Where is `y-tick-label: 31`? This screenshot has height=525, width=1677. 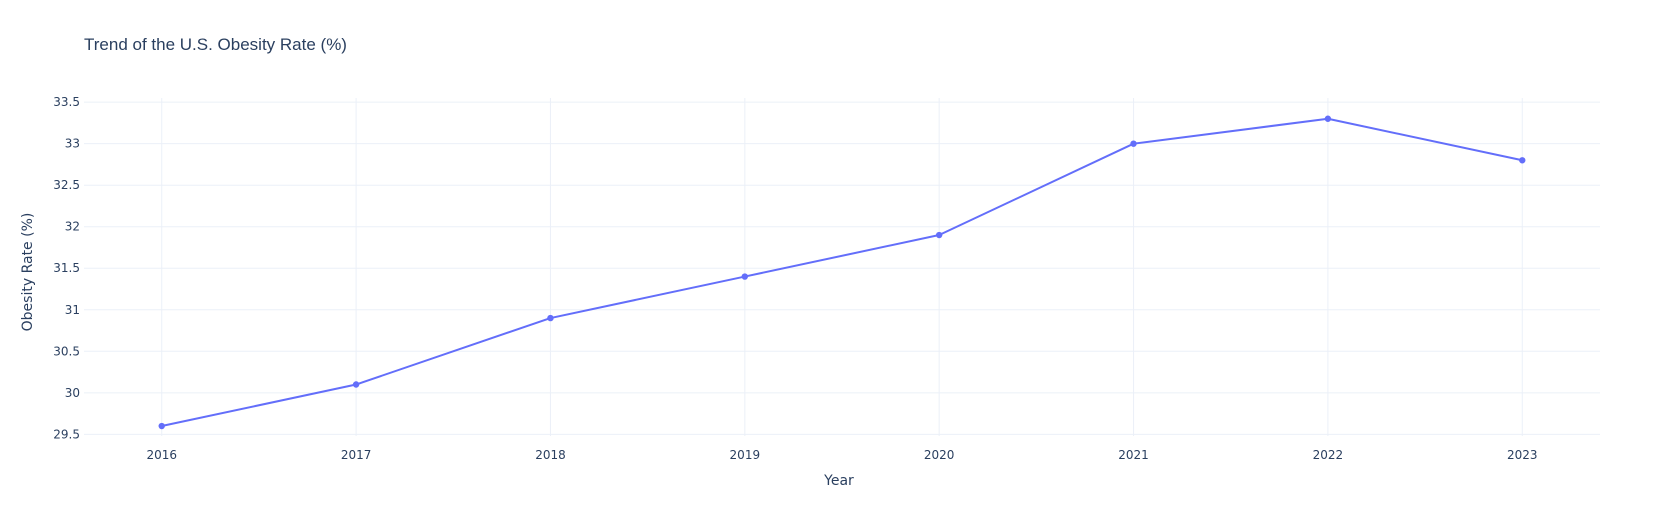 y-tick-label: 31 is located at coordinates (72, 310).